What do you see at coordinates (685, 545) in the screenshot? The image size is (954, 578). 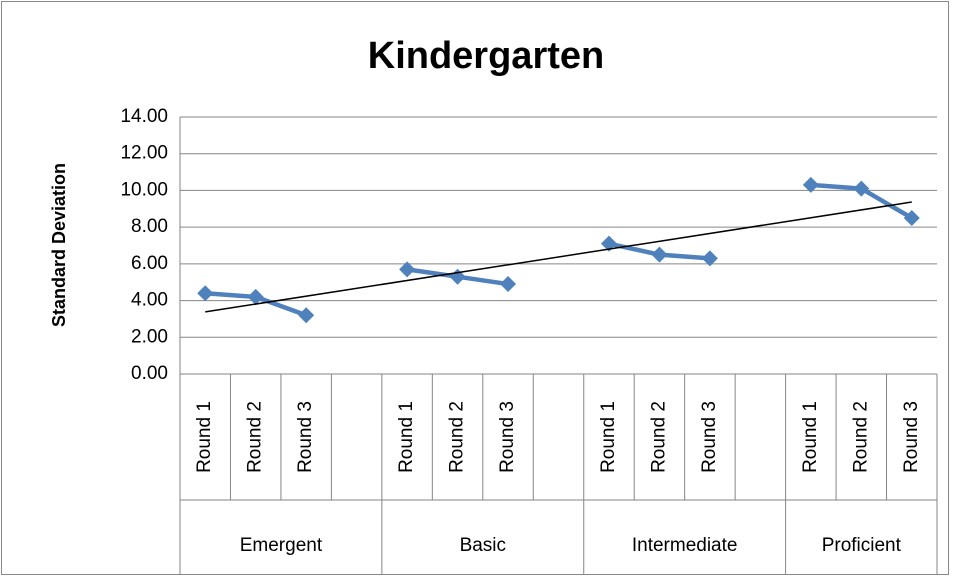 I see `group-label: Intermediate` at bounding box center [685, 545].